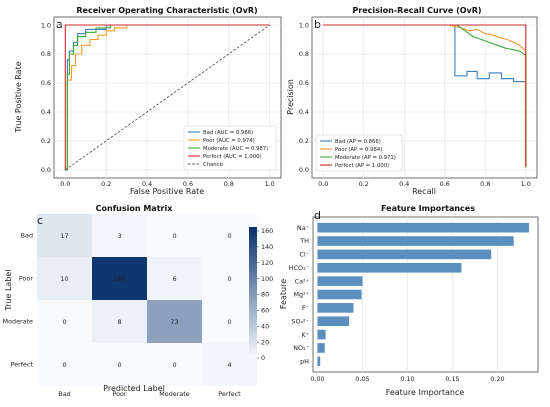 The height and width of the screenshot is (407, 550). Describe the element at coordinates (365, 158) in the screenshot. I see `legend-label-moderate: Moderate (AP = 0.971)` at that location.